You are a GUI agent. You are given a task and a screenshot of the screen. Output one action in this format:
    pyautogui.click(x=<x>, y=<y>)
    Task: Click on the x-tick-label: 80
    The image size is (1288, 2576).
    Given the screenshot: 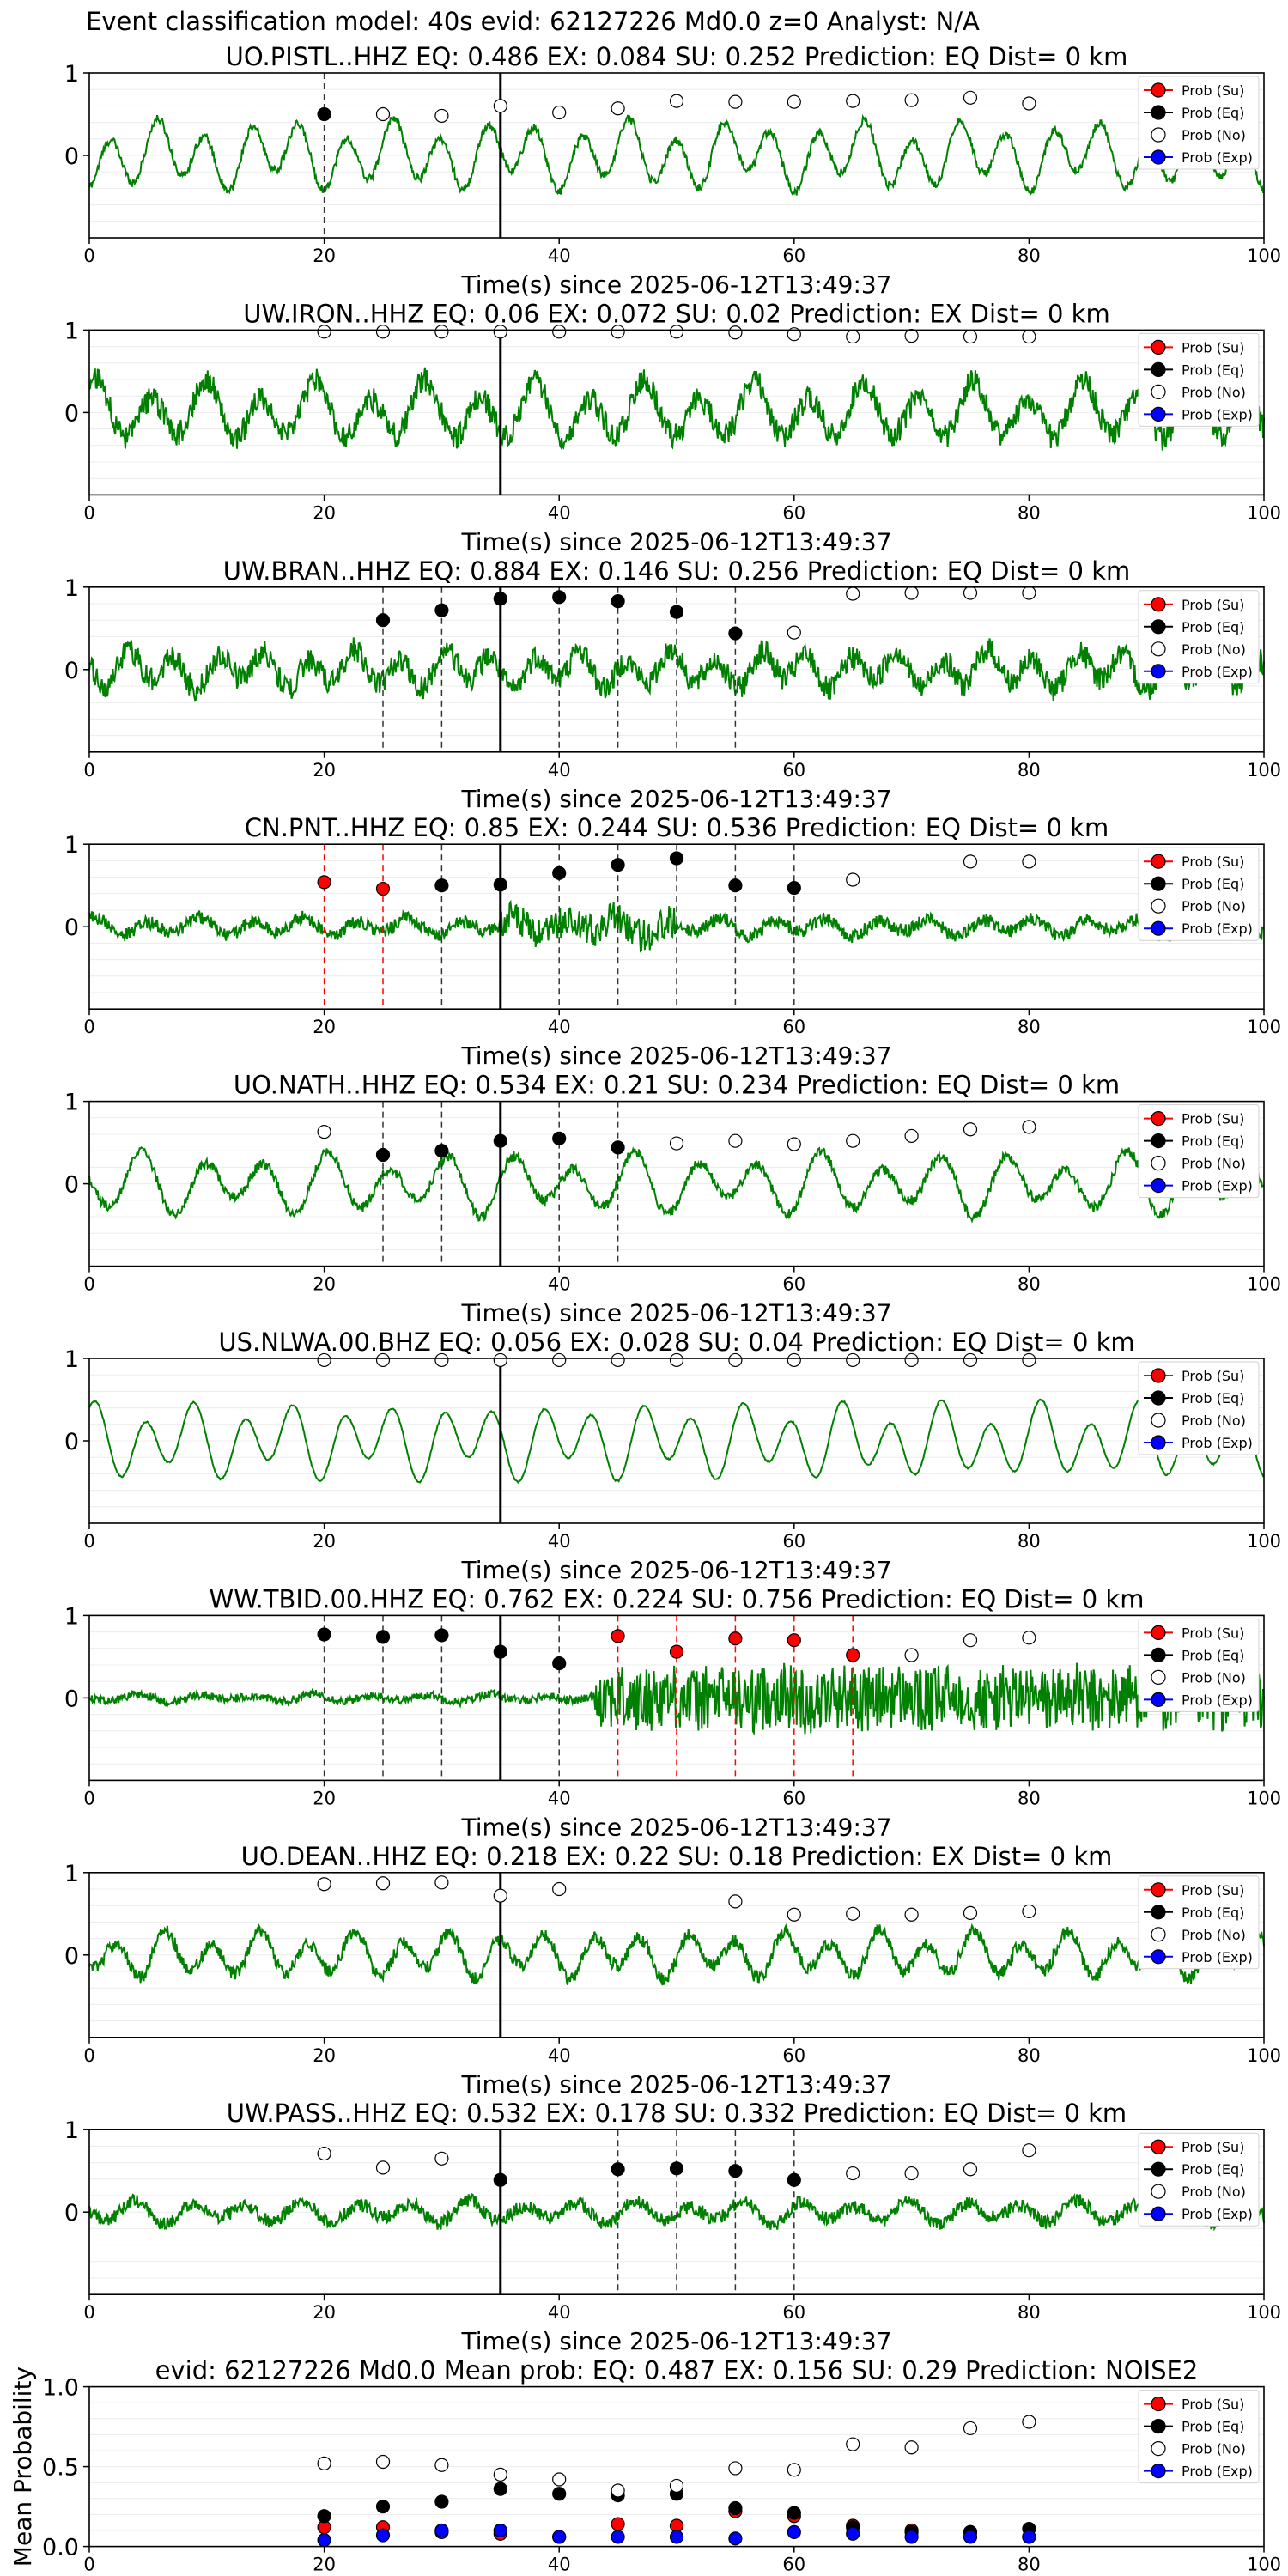 What is the action you would take?
    pyautogui.click(x=1030, y=2565)
    